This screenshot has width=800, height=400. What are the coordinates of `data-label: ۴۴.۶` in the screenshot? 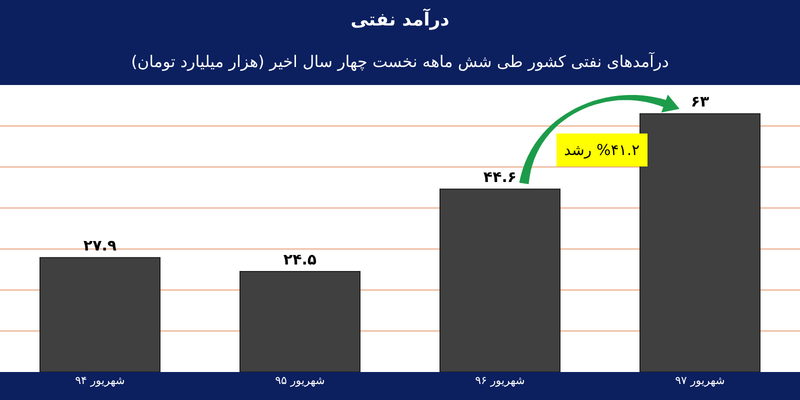 It's located at (500, 177).